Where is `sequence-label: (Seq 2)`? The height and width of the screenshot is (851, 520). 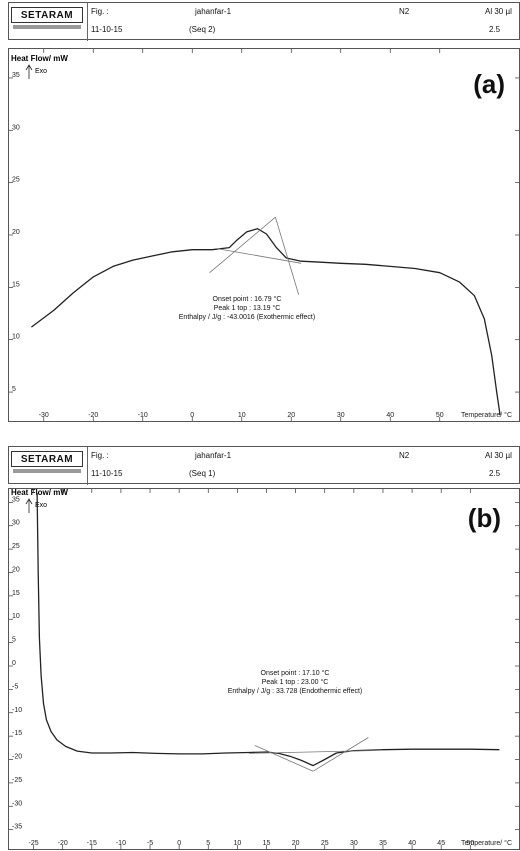 sequence-label: (Seq 2) is located at coordinates (202, 29).